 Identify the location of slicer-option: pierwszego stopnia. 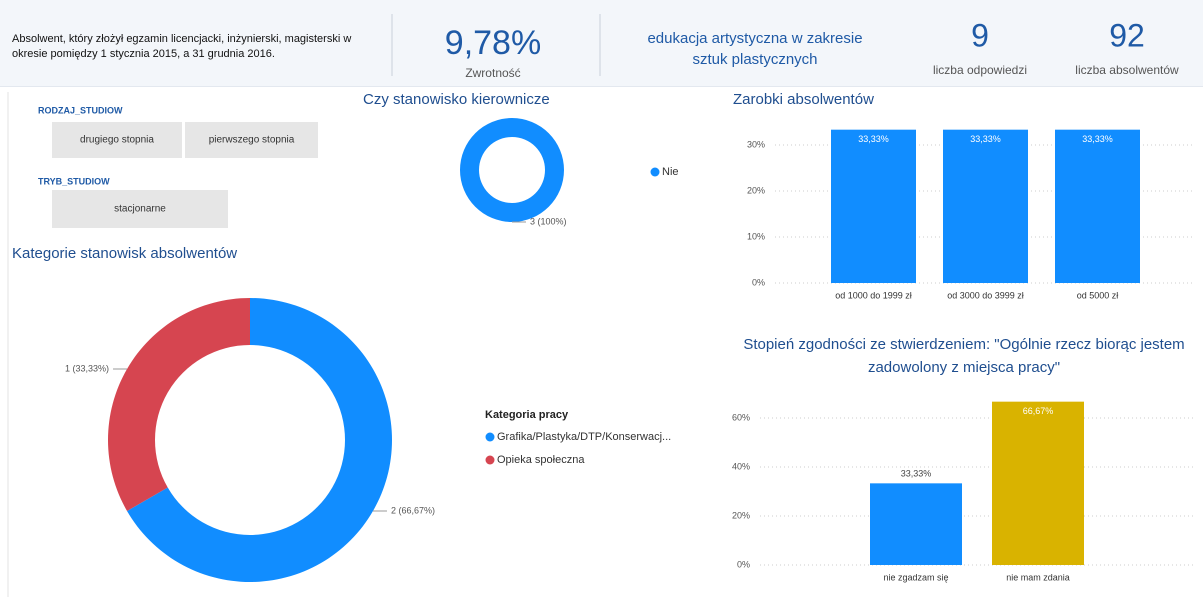
(252, 140).